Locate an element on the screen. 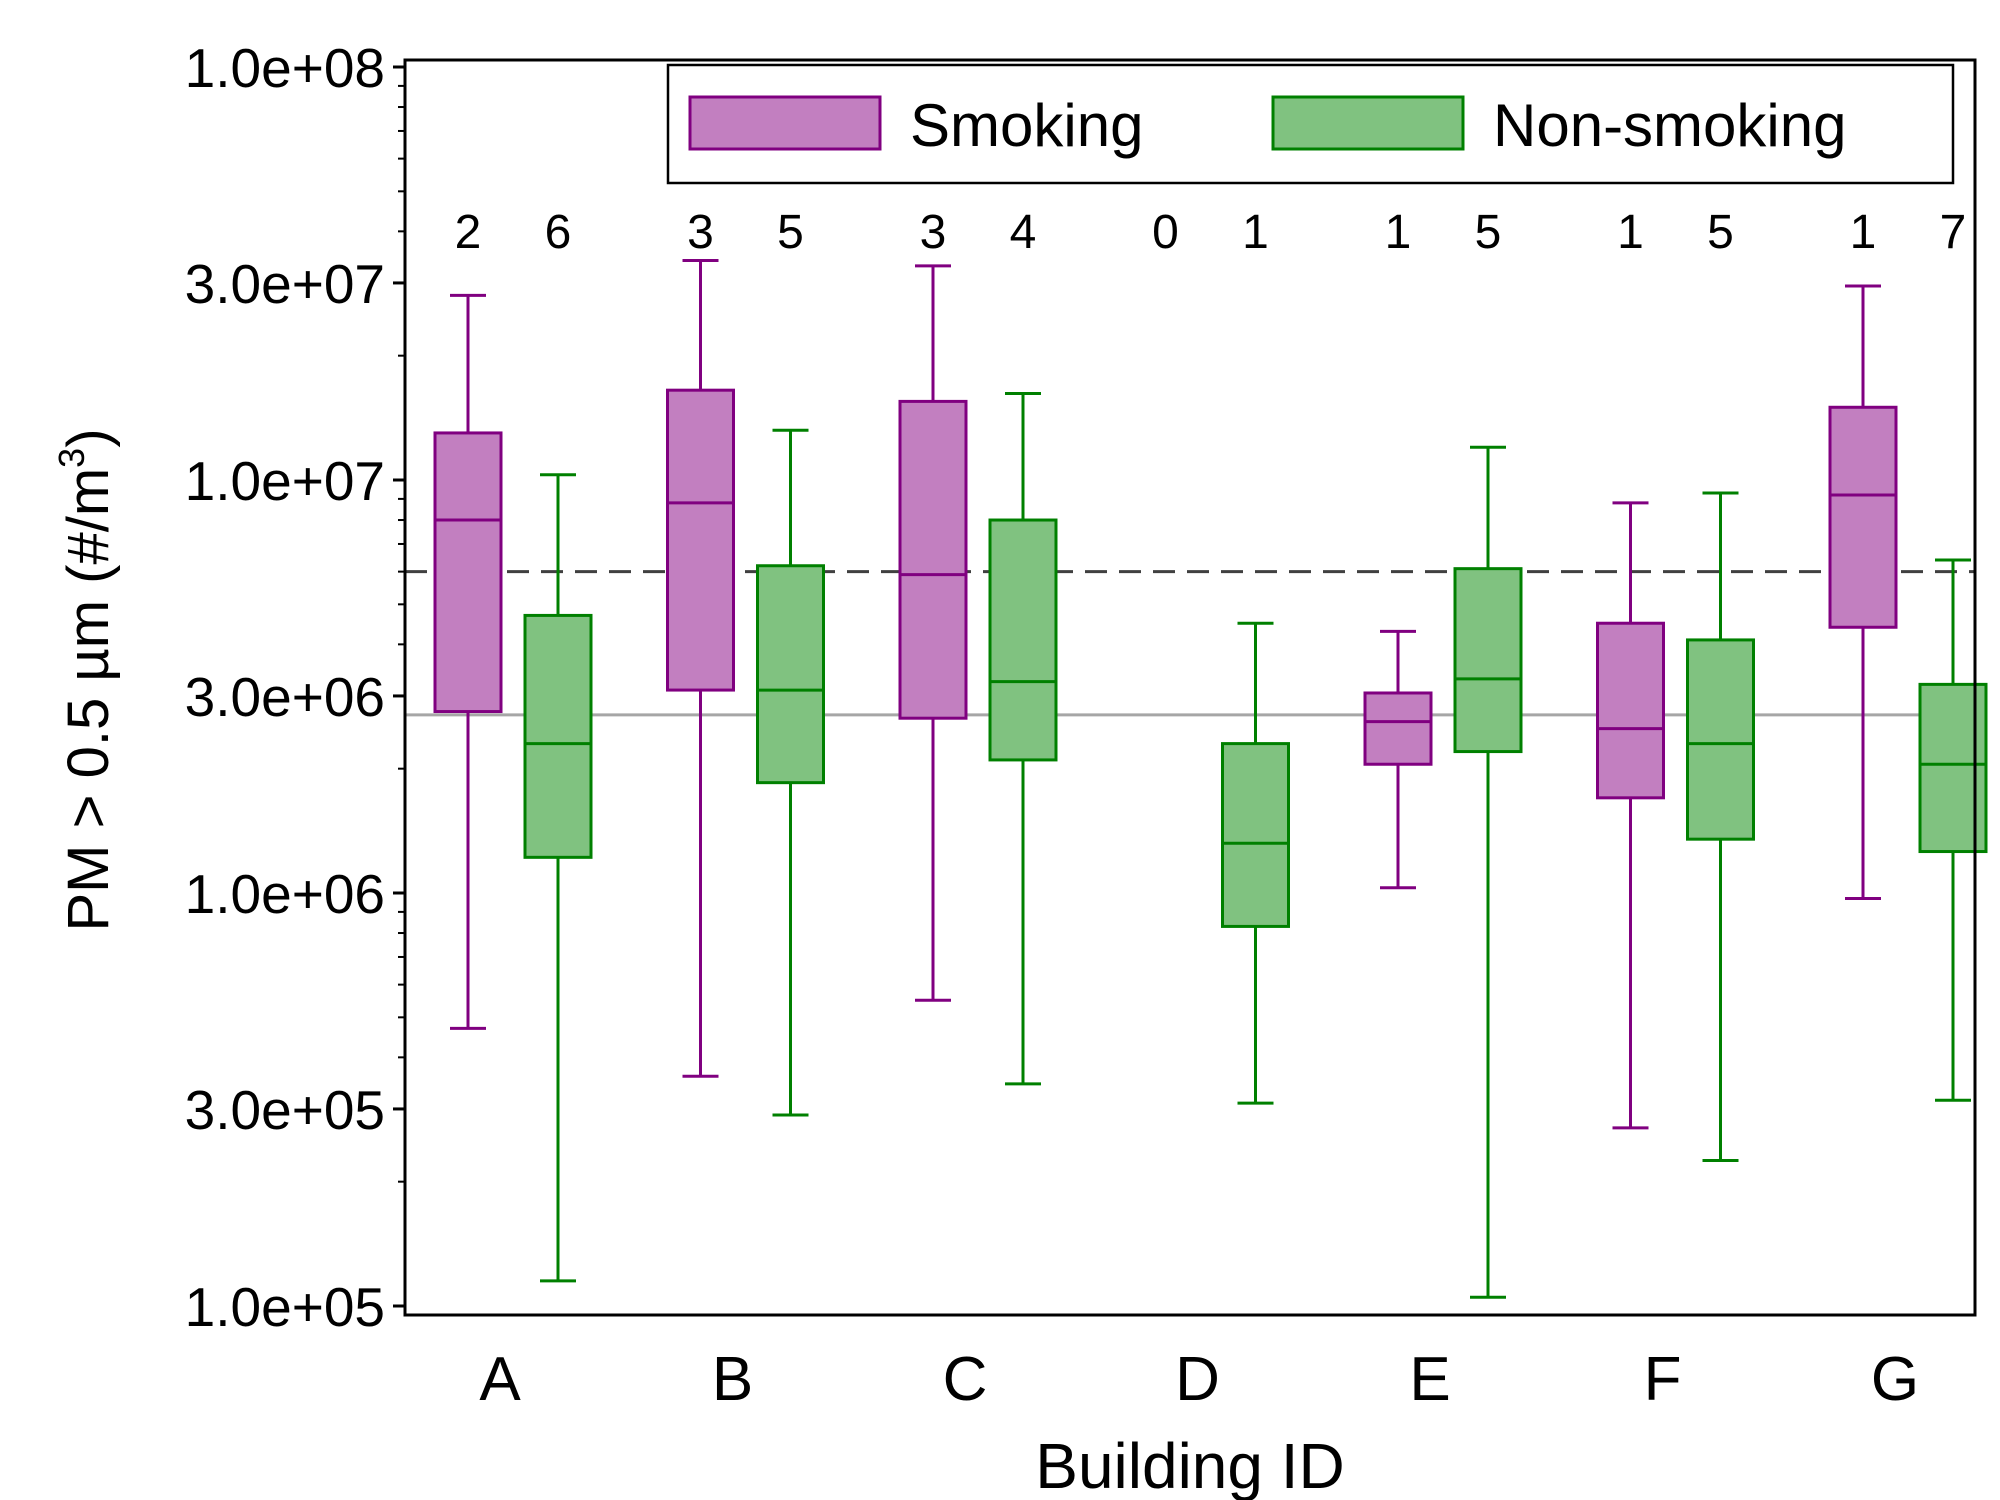 The height and width of the screenshot is (1500, 2000). y-tick-label: 1.0e+08 is located at coordinates (285, 68).